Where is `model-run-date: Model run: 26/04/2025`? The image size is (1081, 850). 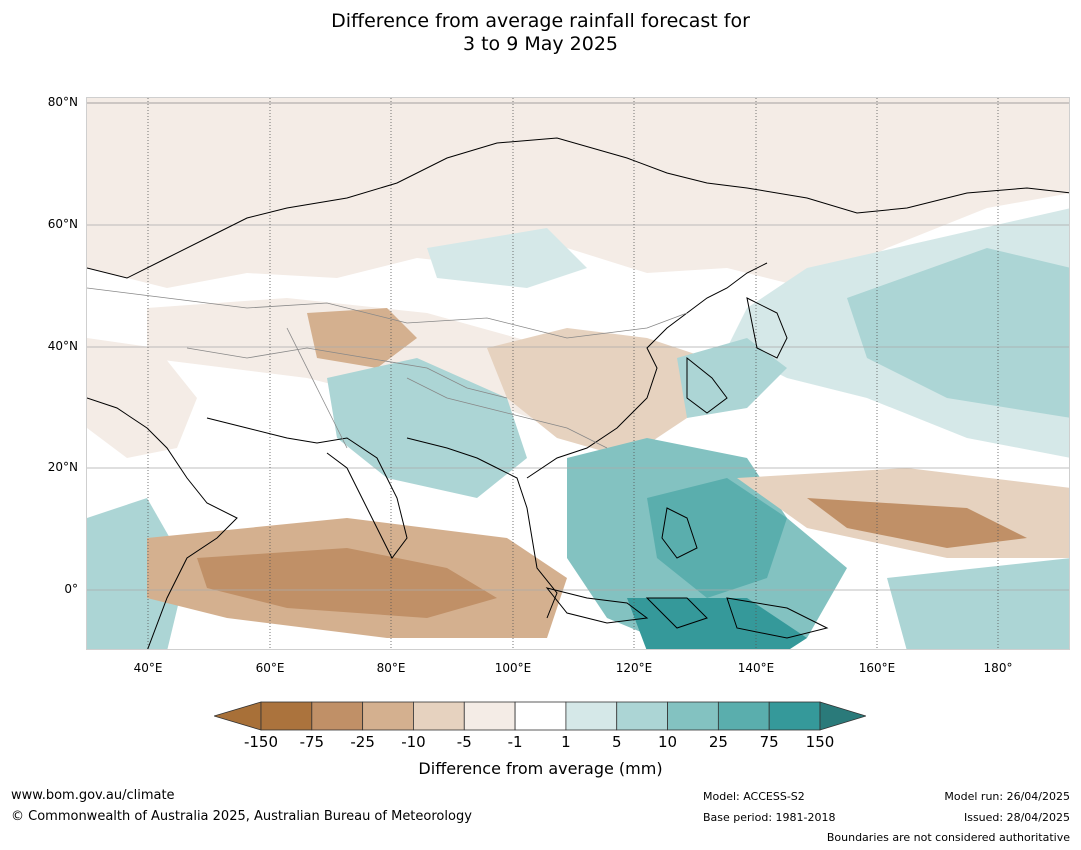 model-run-date: Model run: 26/04/2025 is located at coordinates (1007, 796).